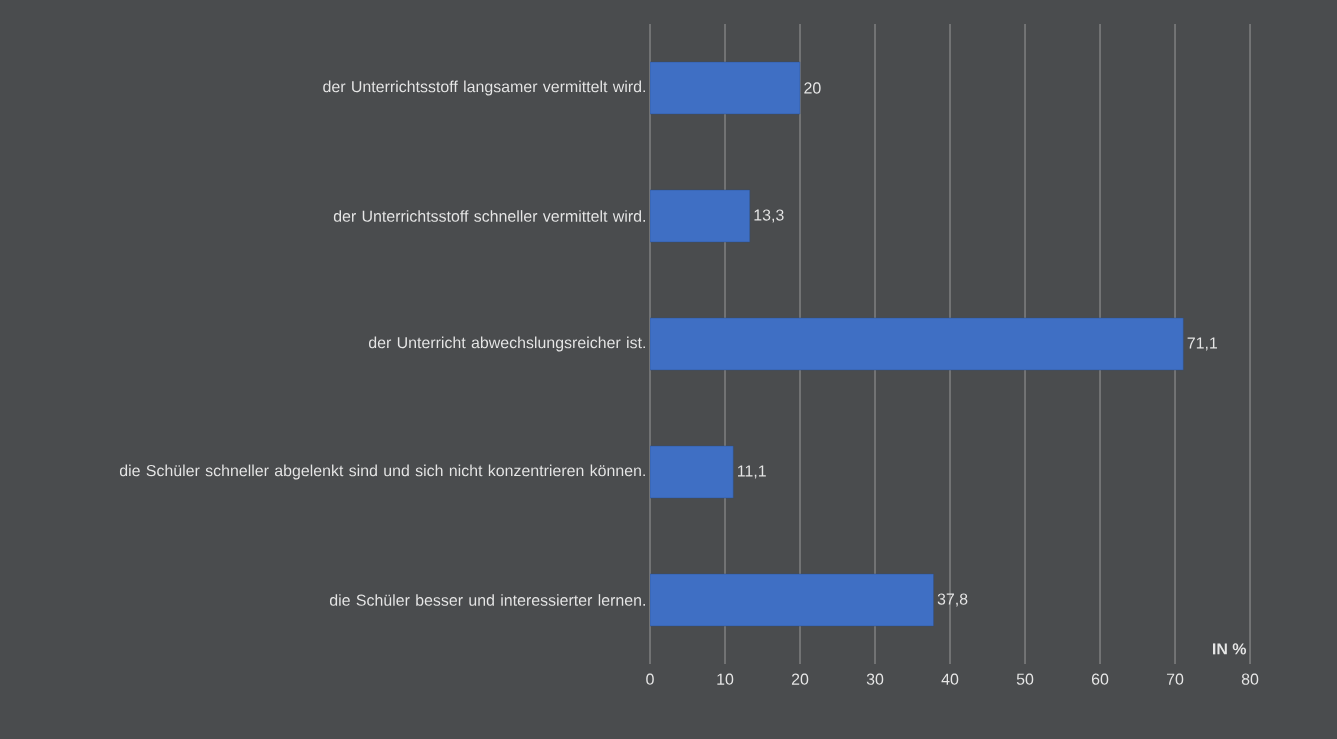  What do you see at coordinates (489, 216) in the screenshot?
I see `y-tick-label: der Unterrichtsstoff schneller vermittelt wird.` at bounding box center [489, 216].